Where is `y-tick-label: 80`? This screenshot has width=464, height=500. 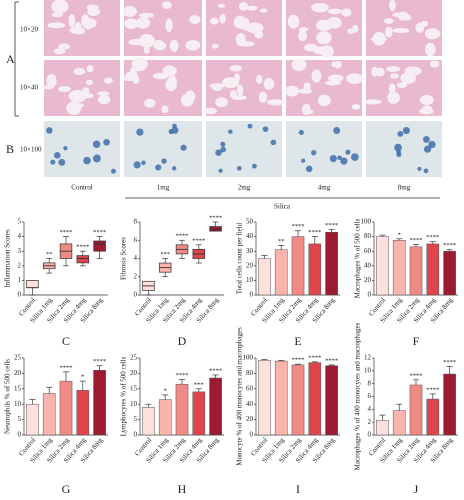
y-tick-label: 80 is located at coordinates (250, 373).